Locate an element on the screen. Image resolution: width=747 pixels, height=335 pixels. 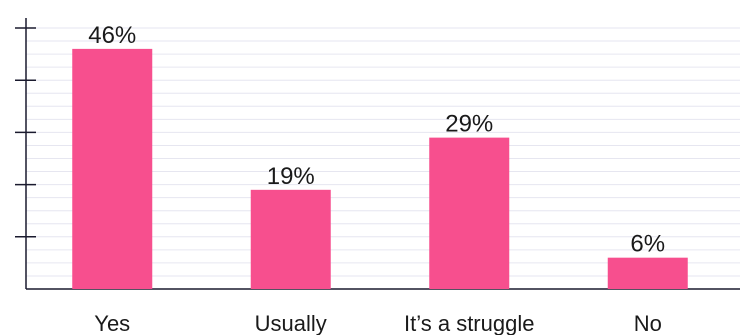
category-label: No is located at coordinates (648, 323).